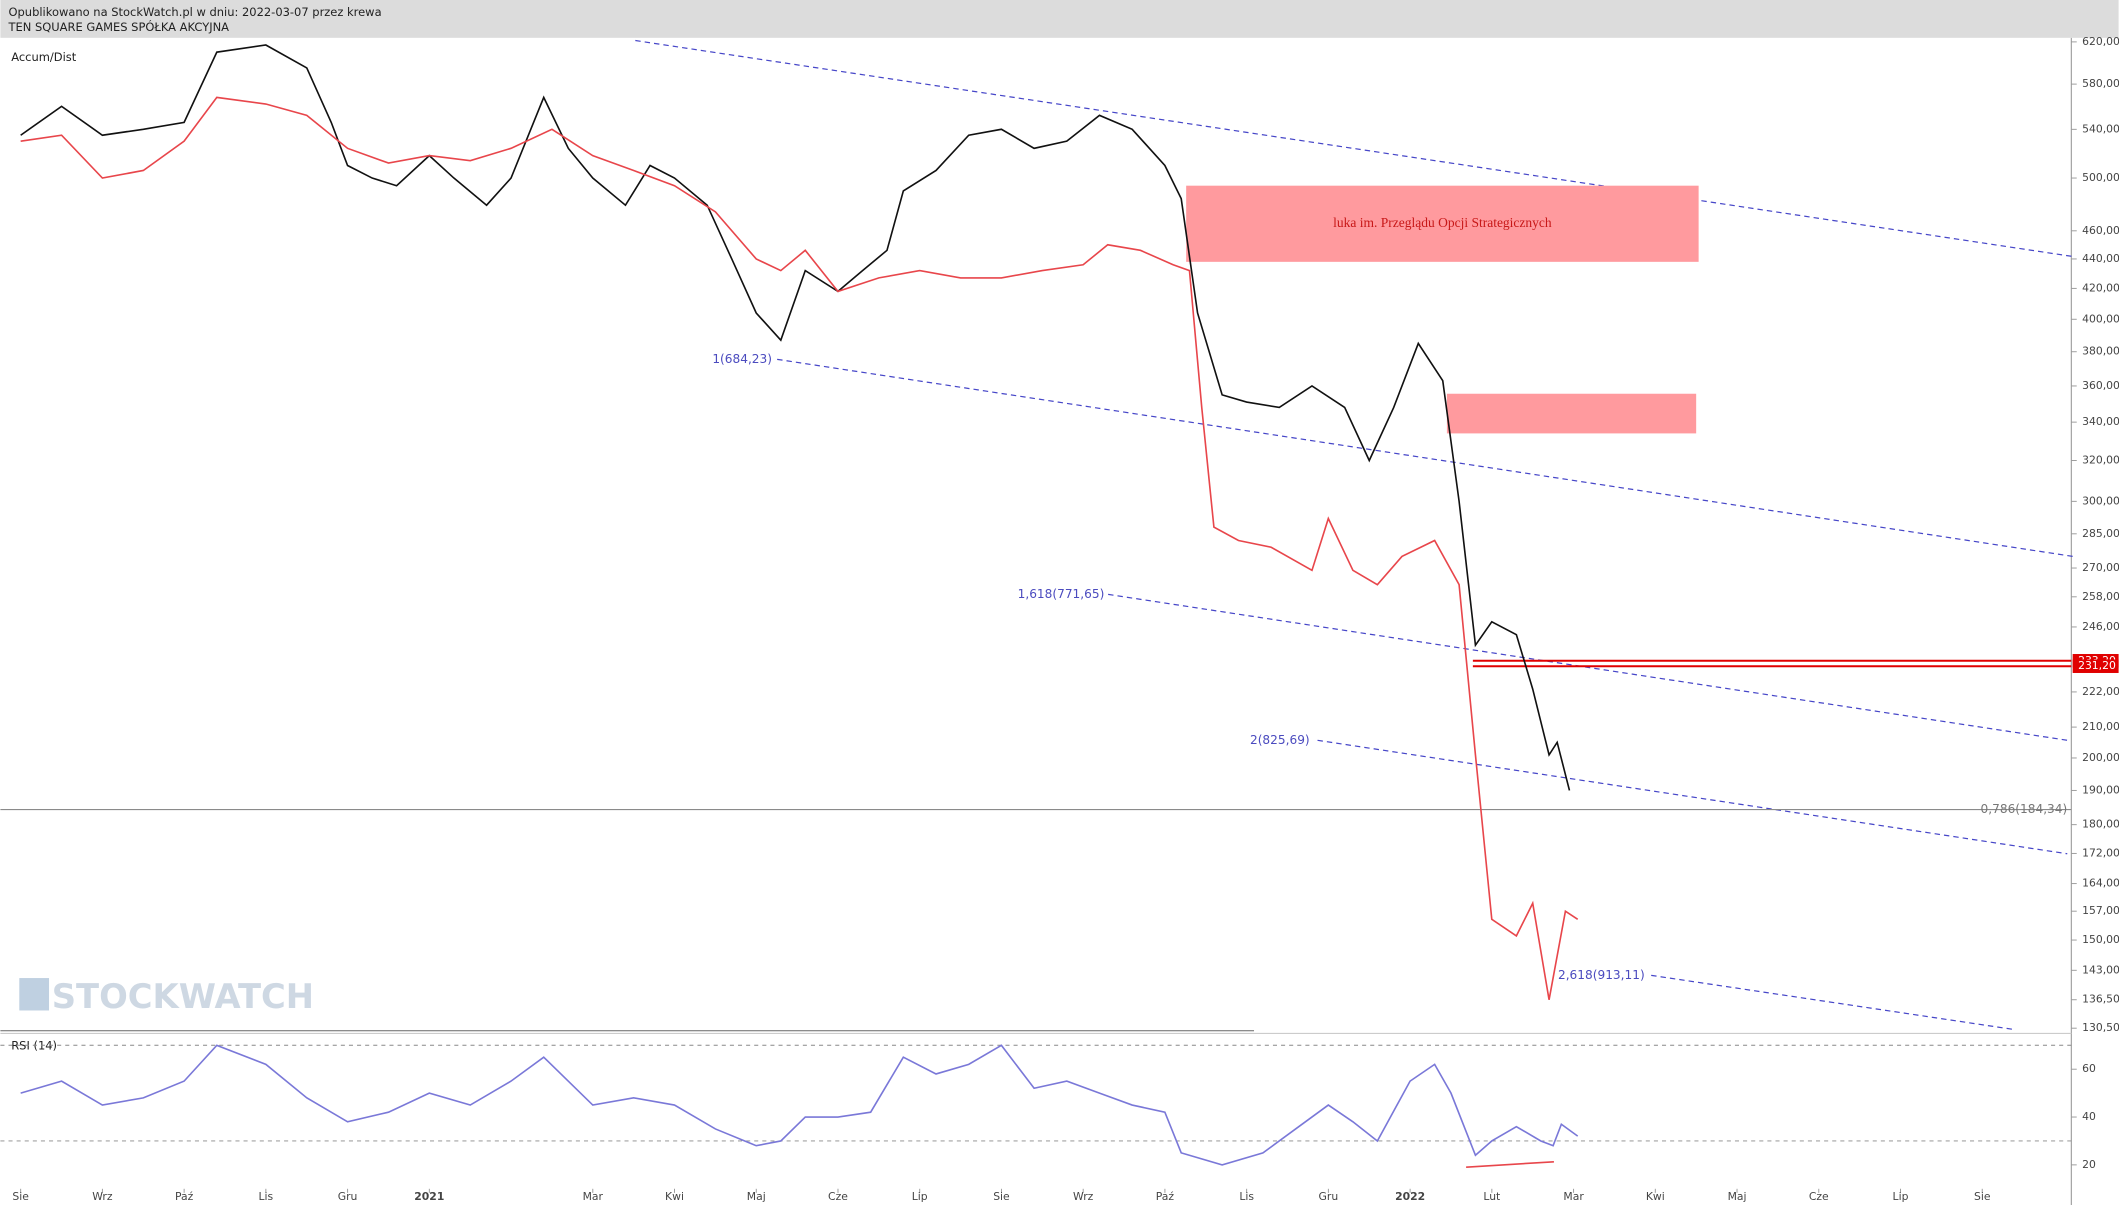 The height and width of the screenshot is (1205, 2119). Describe the element at coordinates (1601, 975) in the screenshot. I see `fib-label: 2,618(913,11)` at that location.